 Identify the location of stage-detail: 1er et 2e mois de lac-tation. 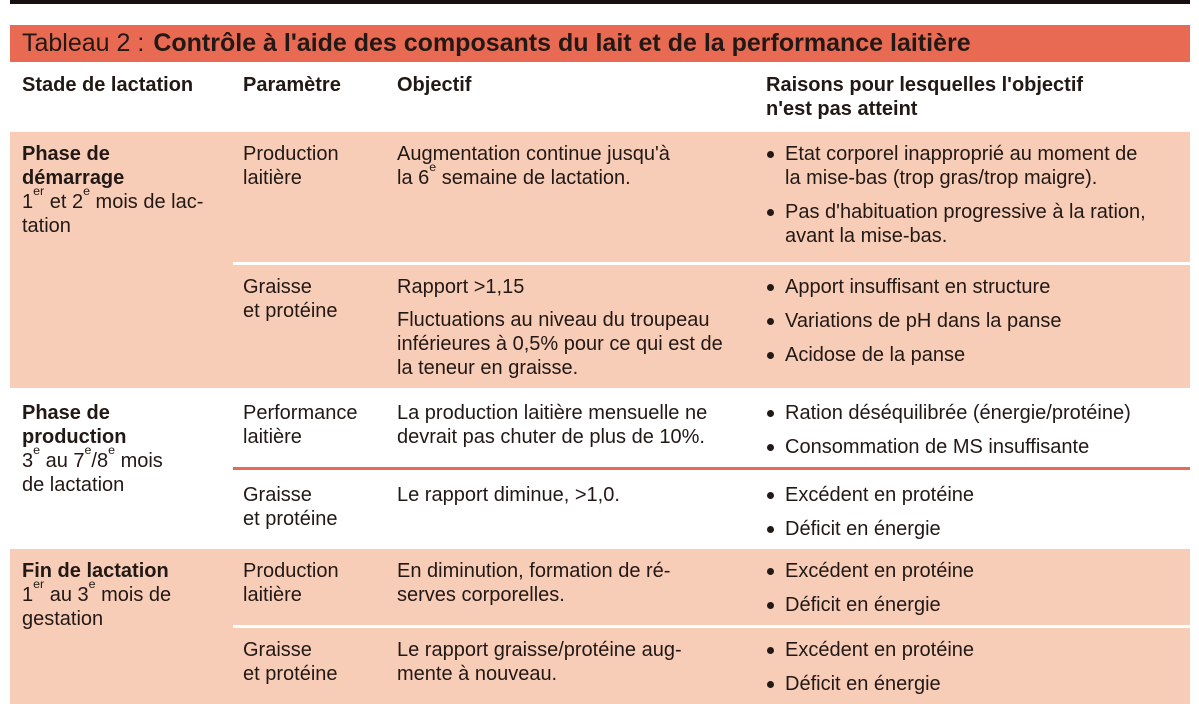
(113, 210).